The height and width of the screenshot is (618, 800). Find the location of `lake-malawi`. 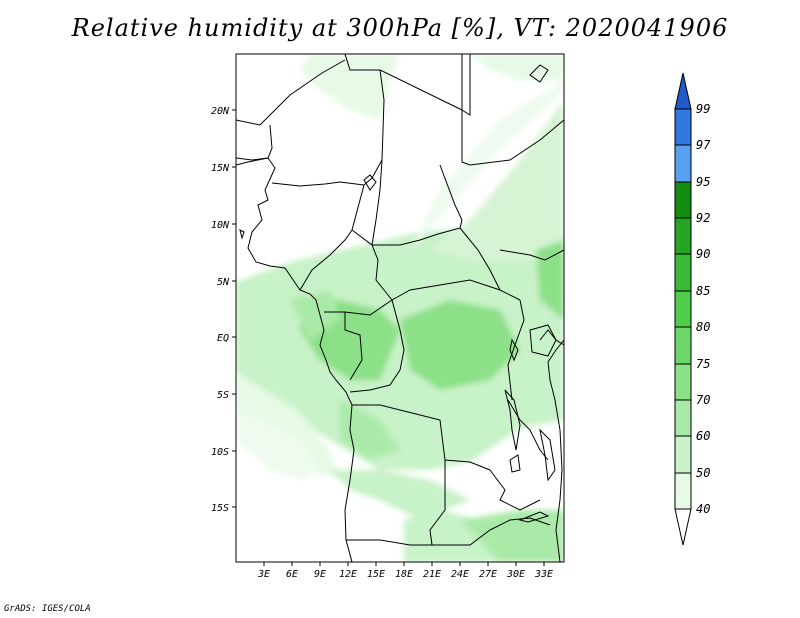

lake-malawi is located at coordinates (547, 455).